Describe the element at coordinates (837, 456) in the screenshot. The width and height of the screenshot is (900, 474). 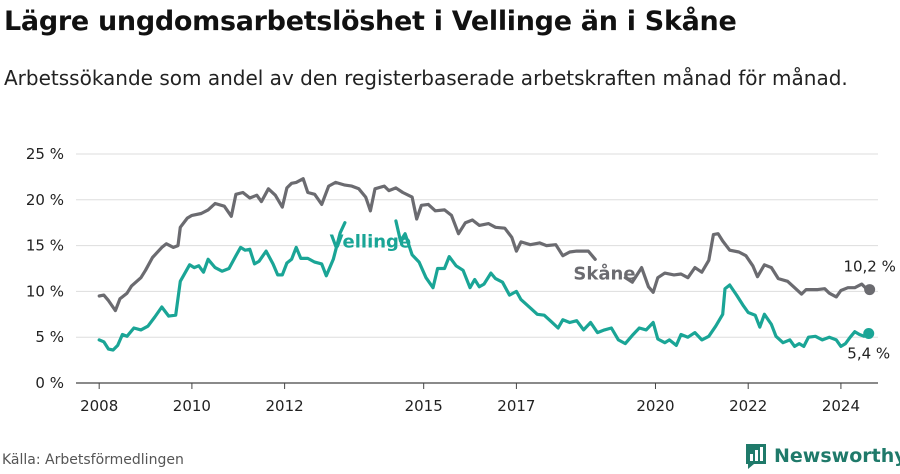
I see `brand-name: Newsworthy` at that location.